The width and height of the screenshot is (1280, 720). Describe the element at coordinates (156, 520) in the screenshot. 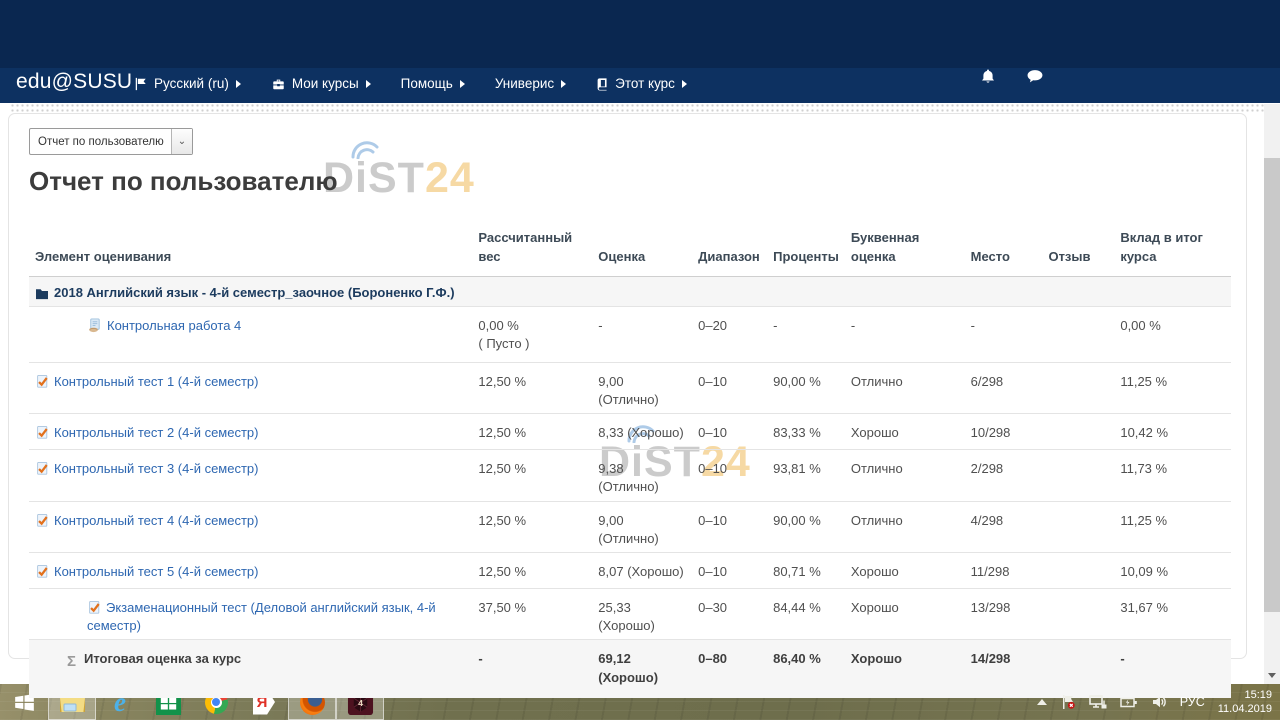

I see `grade-item-link: Контрольный тест 4 (4-й семестр)` at that location.